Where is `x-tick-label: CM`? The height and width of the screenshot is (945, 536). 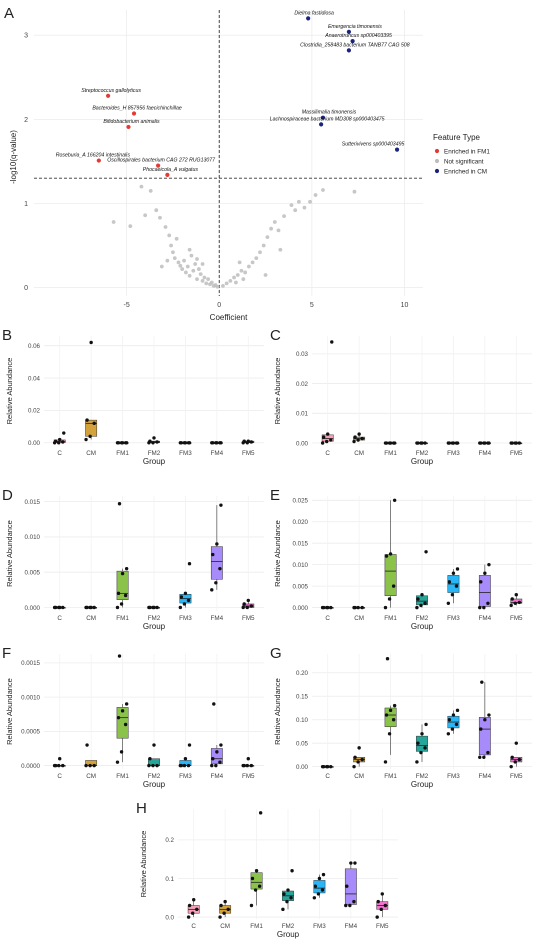 x-tick-label: CM is located at coordinates (91, 618).